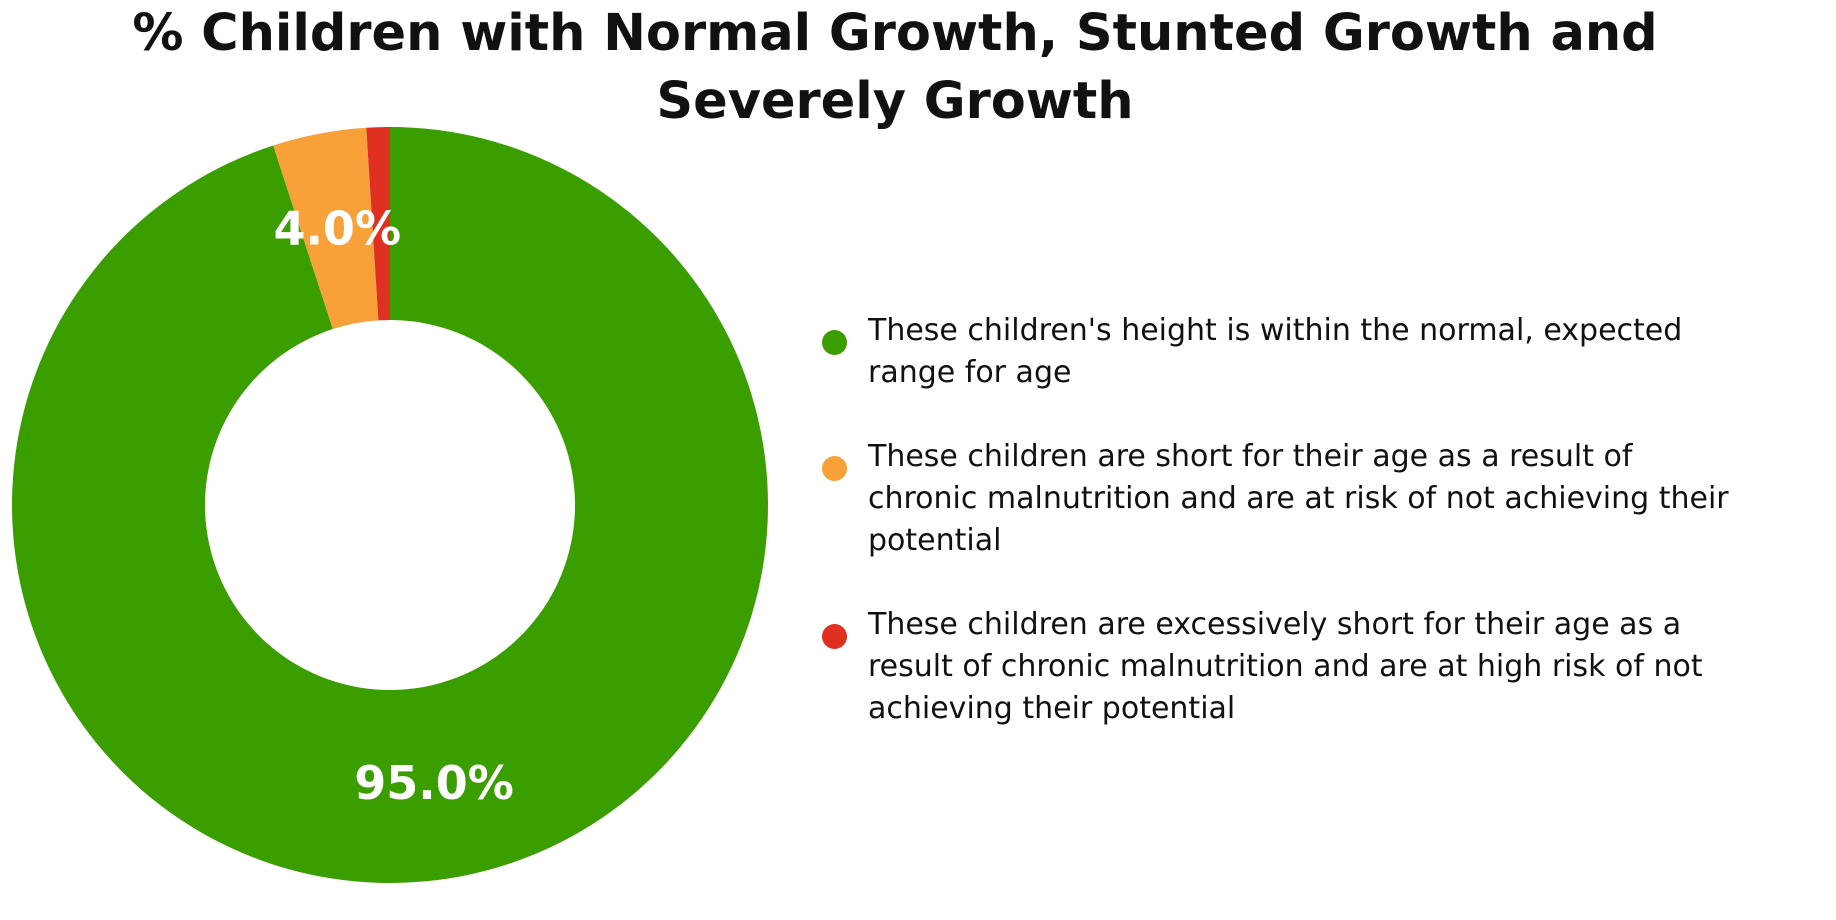  Describe the element at coordinates (834, 468) in the screenshot. I see `legend-marker-stunted` at that location.